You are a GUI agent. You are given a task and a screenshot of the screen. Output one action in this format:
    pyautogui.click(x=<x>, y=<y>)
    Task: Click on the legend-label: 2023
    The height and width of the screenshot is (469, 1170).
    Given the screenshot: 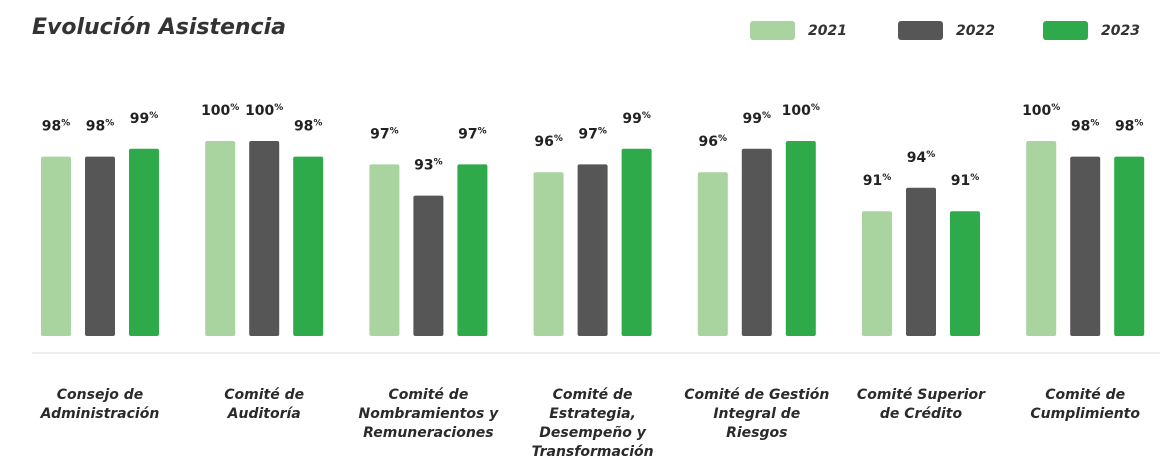 What is the action you would take?
    pyautogui.click(x=1120, y=31)
    